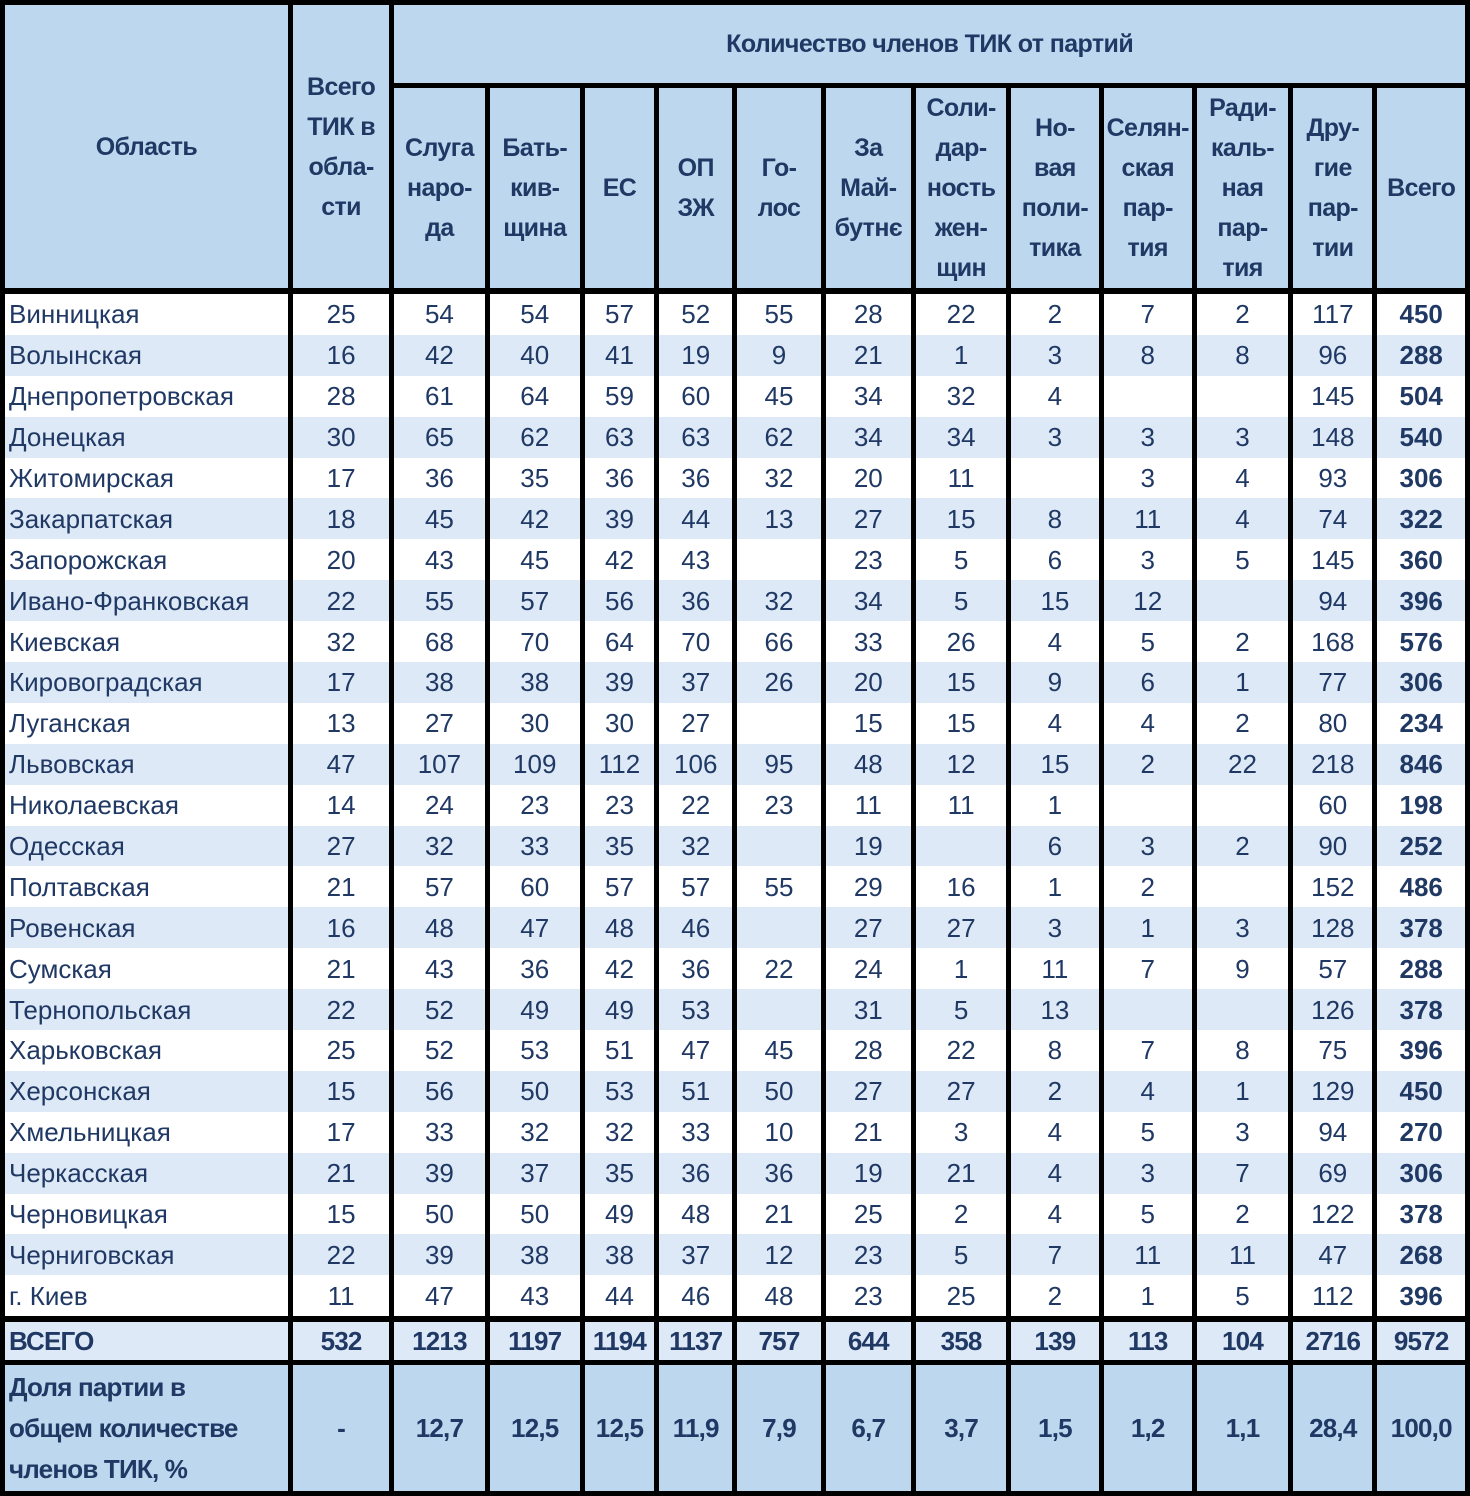 The width and height of the screenshot is (1470, 1496). Describe the element at coordinates (439, 519) in the screenshot. I see `table-cell: 45` at that location.